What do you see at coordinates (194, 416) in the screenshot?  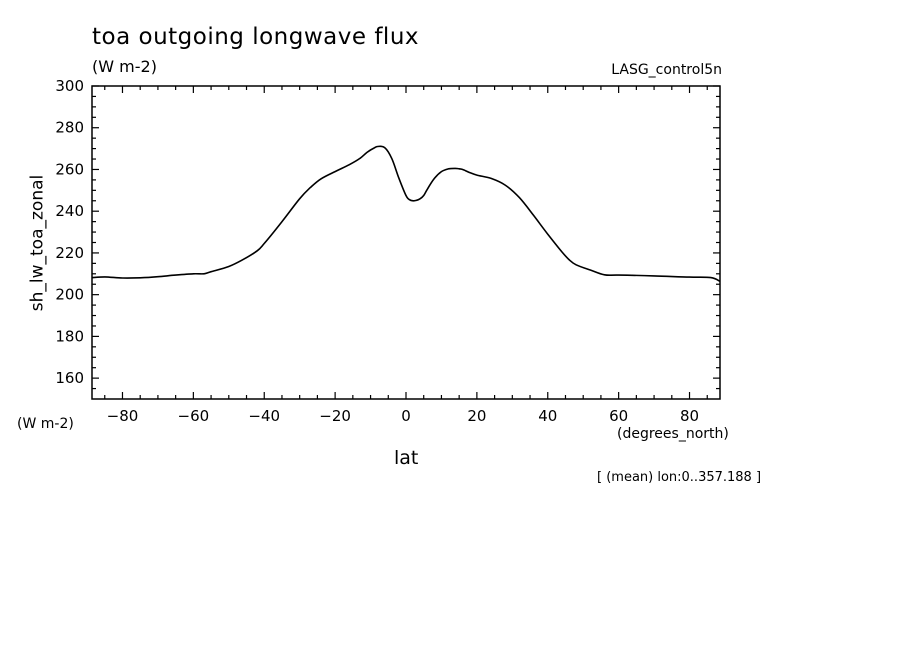 I see `x-tick-label: −60` at bounding box center [194, 416].